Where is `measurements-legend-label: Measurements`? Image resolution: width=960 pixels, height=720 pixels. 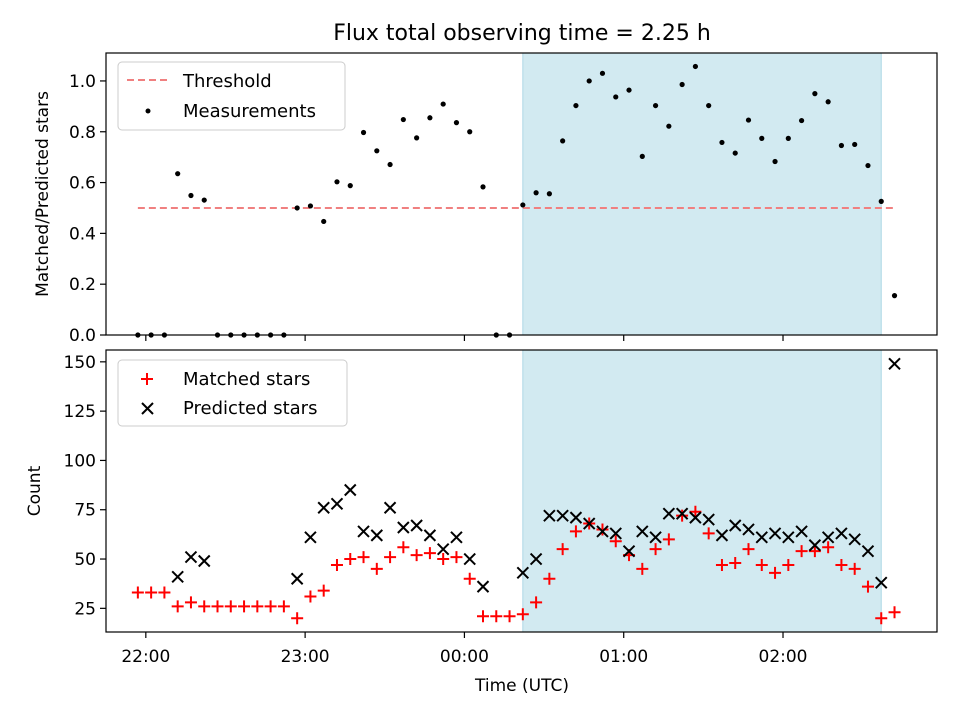 measurements-legend-label: Measurements is located at coordinates (249, 111).